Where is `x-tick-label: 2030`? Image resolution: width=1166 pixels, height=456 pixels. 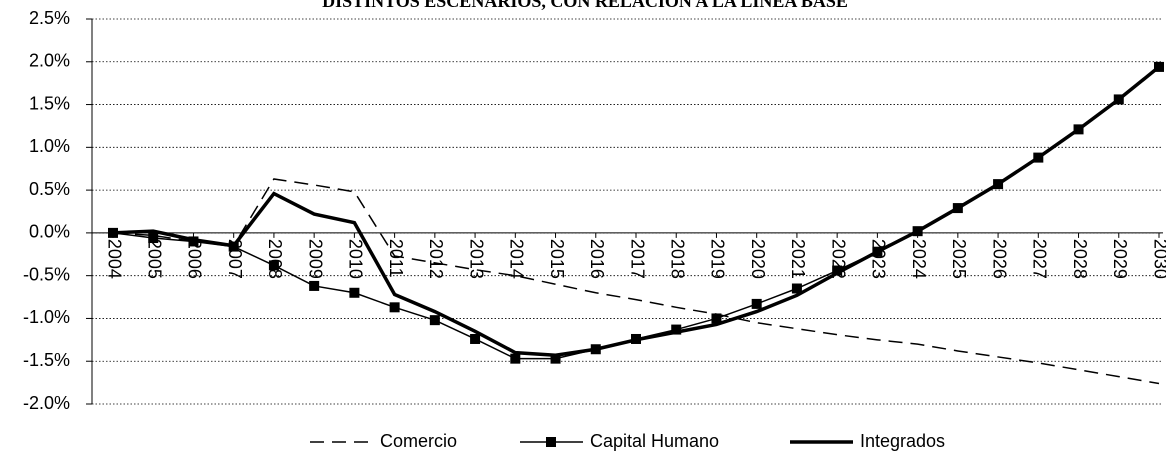
x-tick-label: 2030 is located at coordinates (1158, 259).